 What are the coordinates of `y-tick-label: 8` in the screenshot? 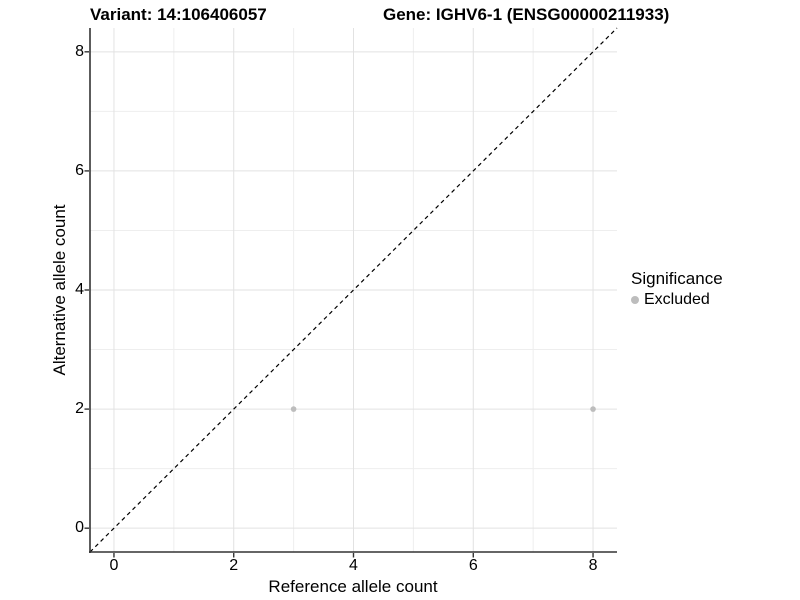 It's located at (79, 51).